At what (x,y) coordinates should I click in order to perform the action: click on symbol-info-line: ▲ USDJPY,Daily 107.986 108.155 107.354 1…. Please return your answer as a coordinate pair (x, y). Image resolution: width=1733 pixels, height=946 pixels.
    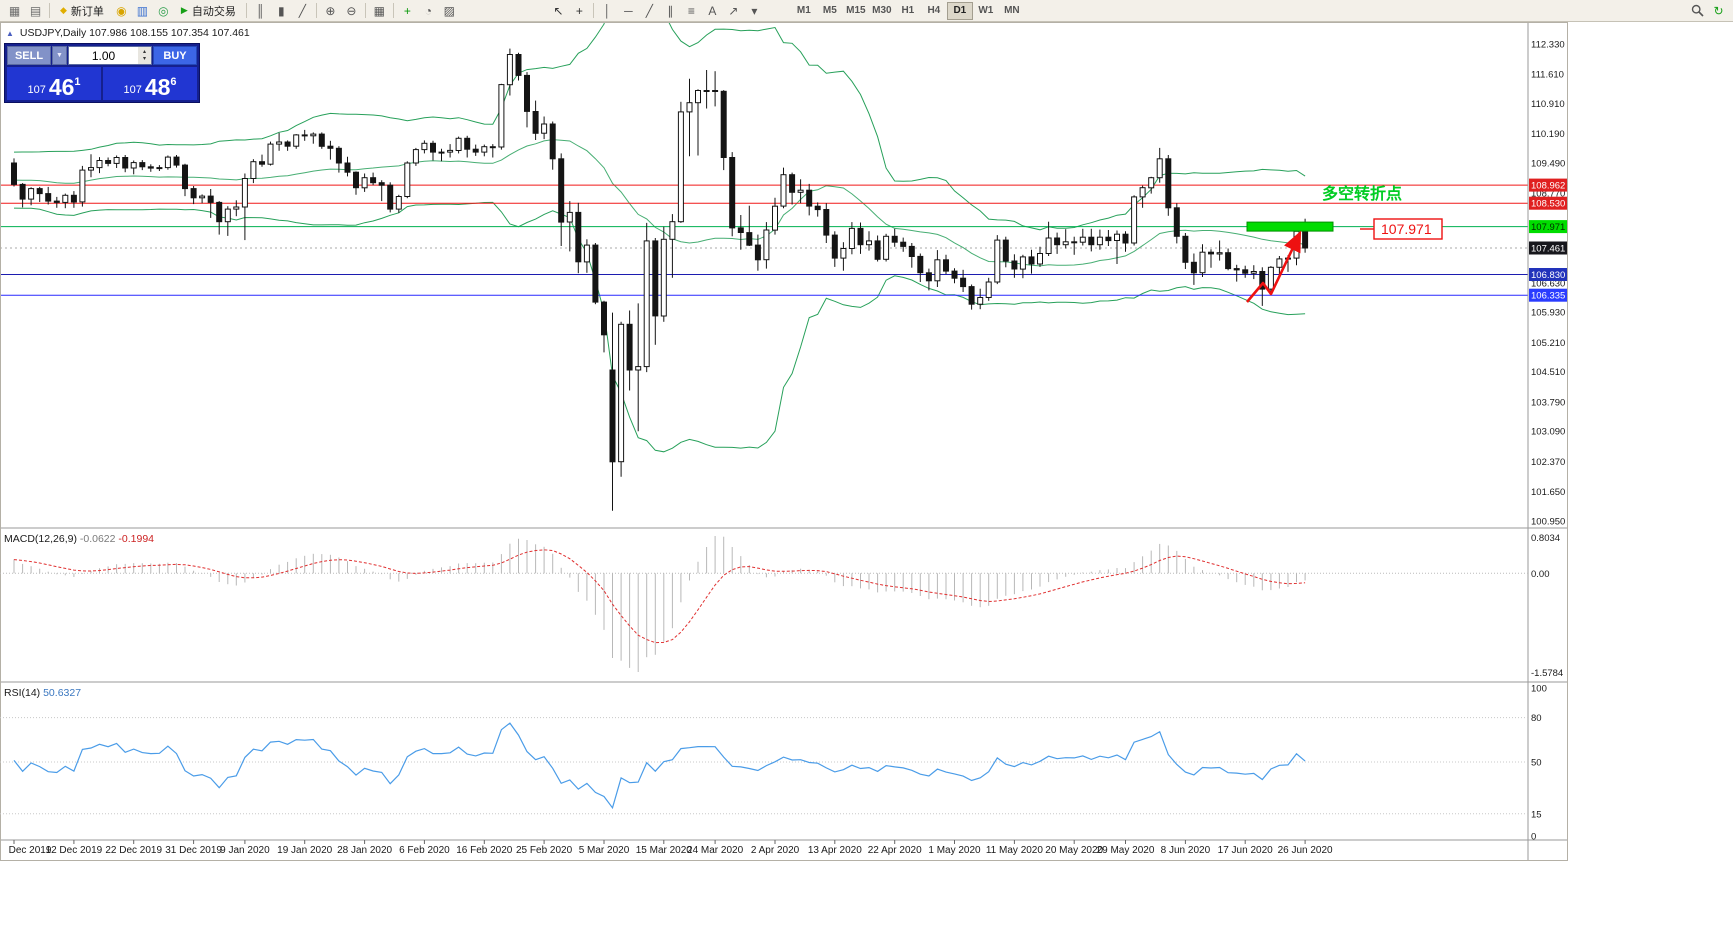
    Looking at the image, I should click on (128, 33).